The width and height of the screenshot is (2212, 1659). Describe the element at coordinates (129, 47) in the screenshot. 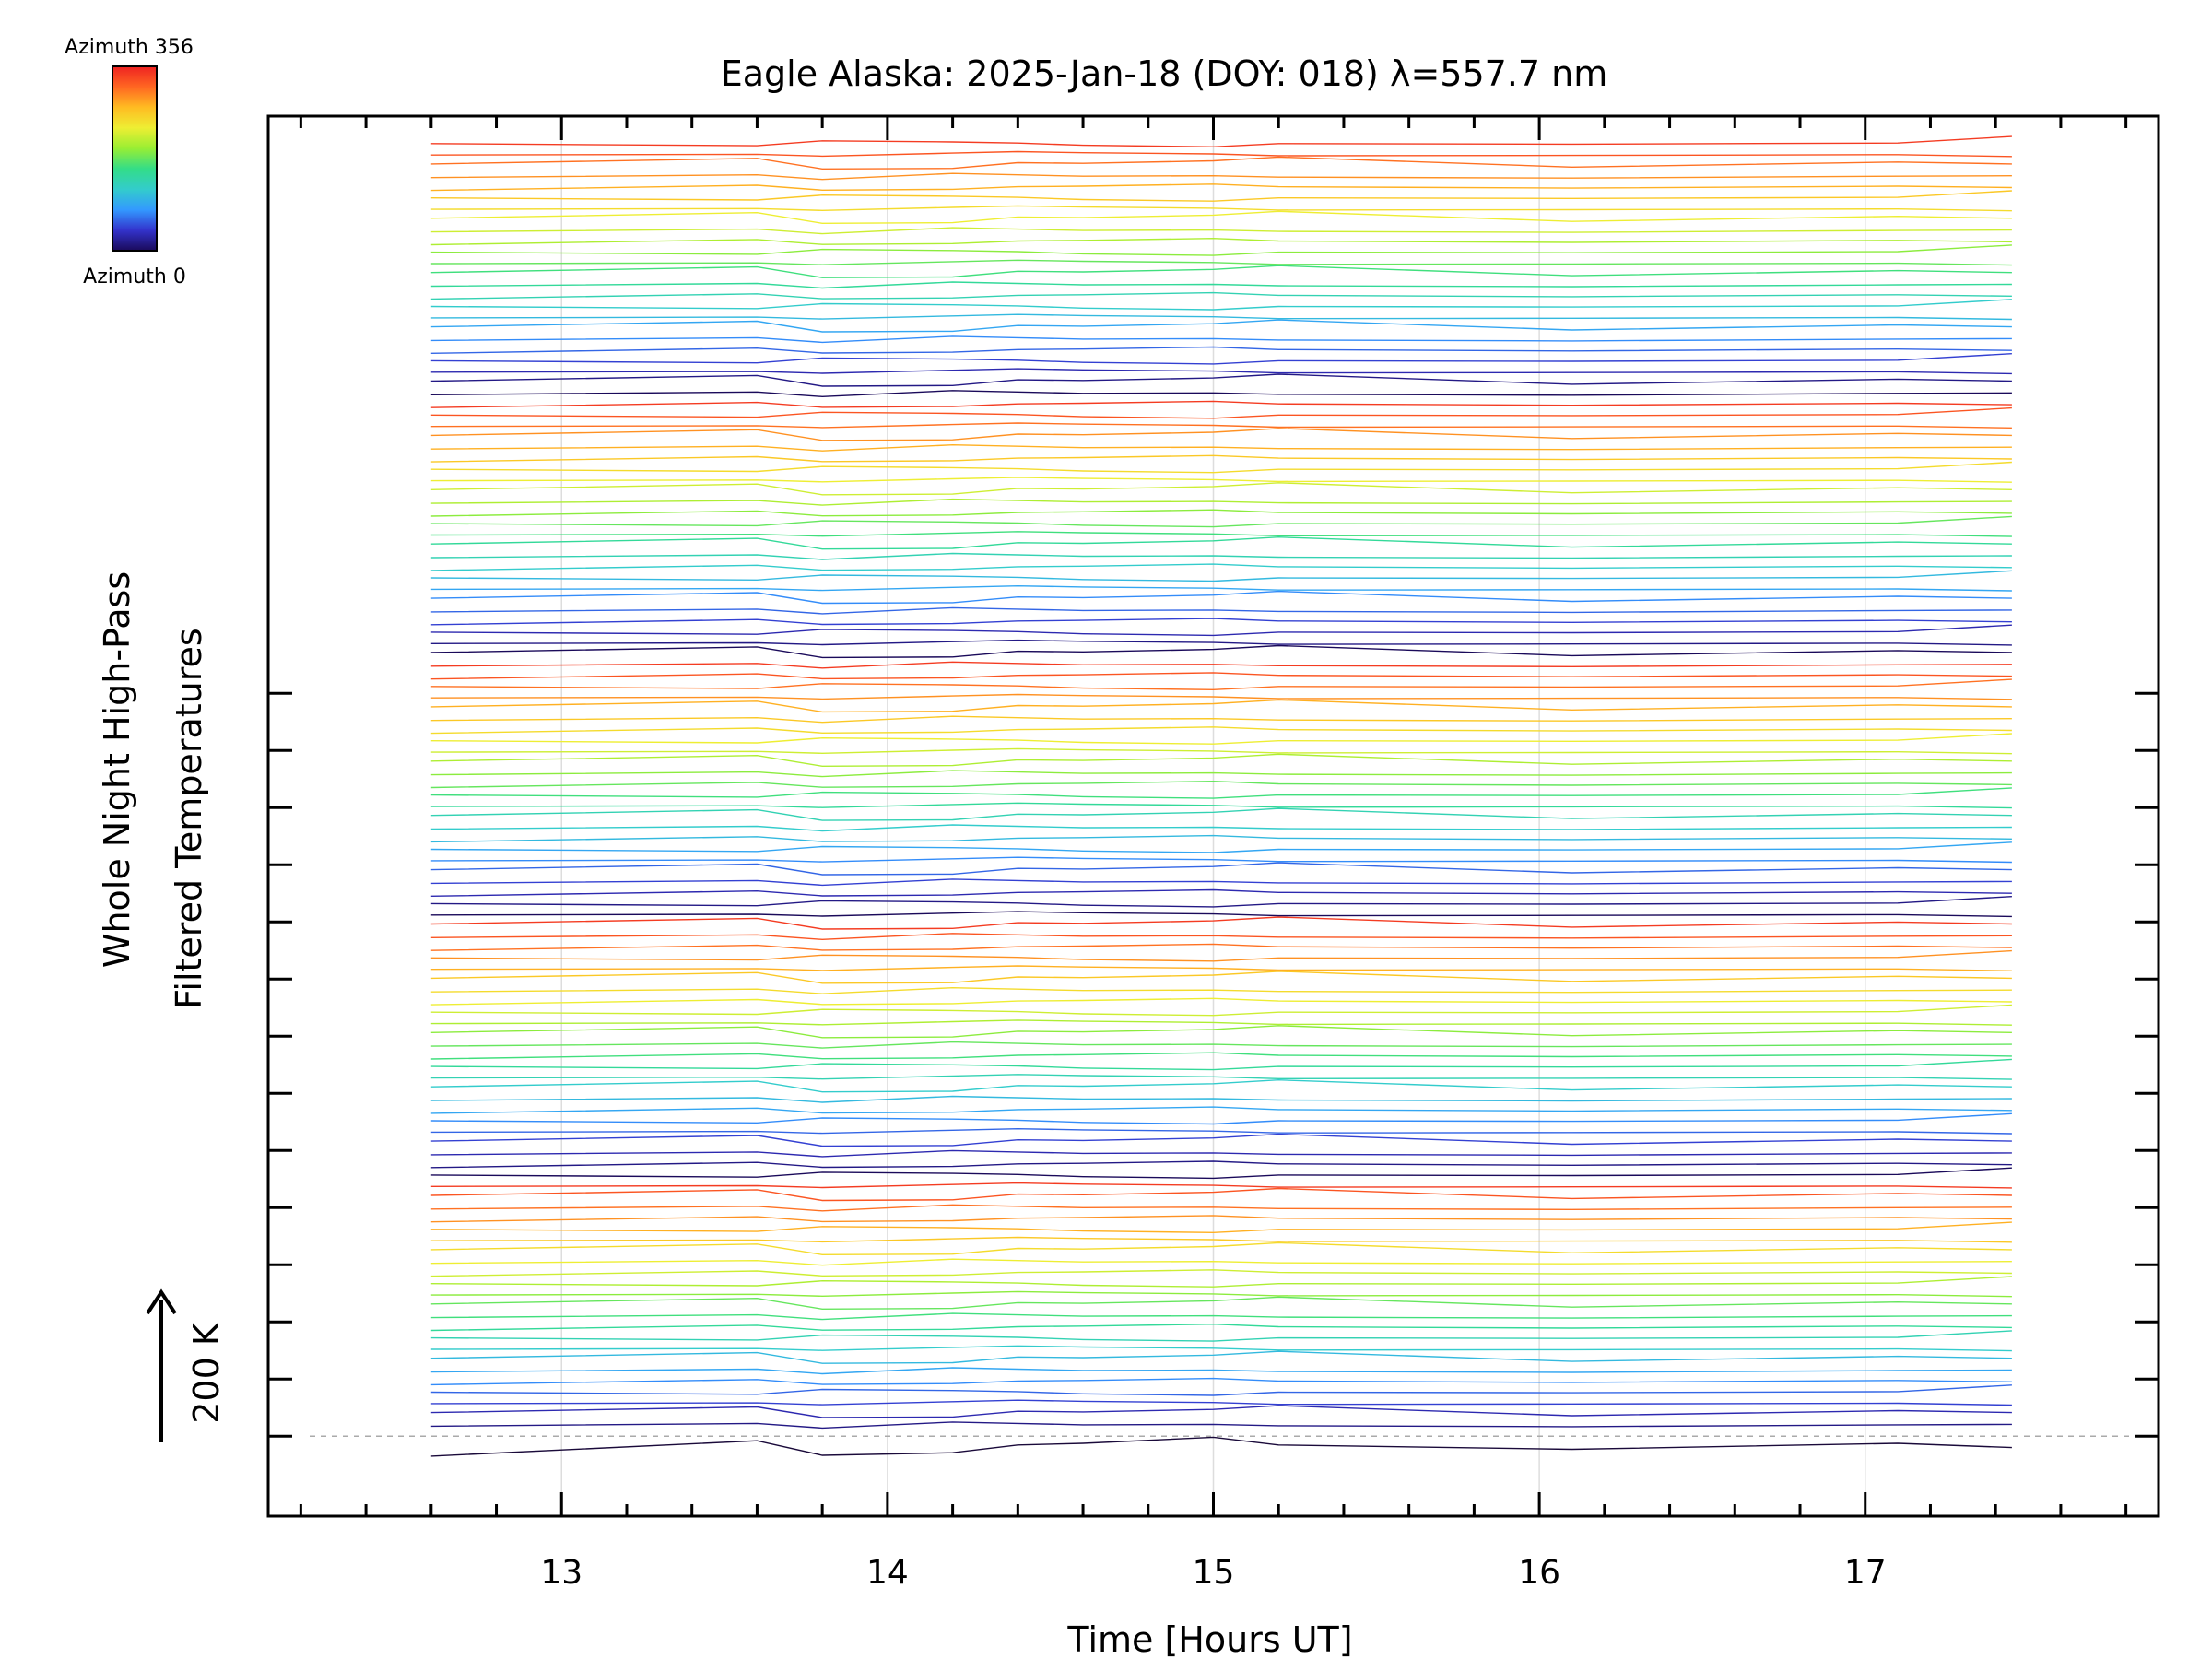

I see `colorbar-top-label: Azimuth 356` at that location.